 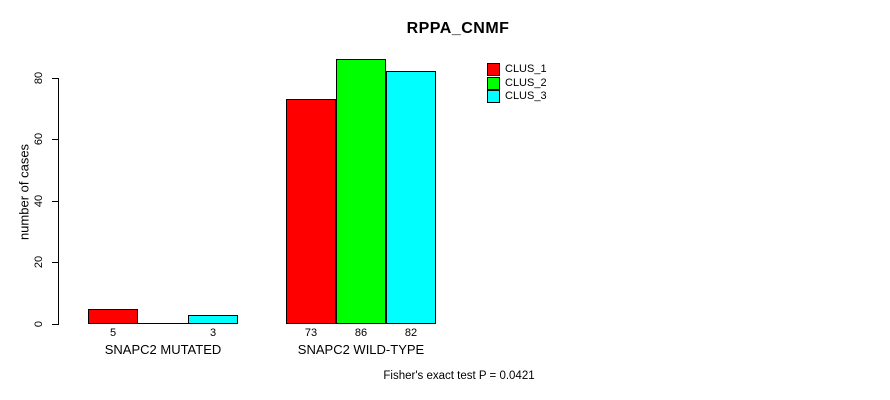 I want to click on y-axis-tick-label: 60, so click(x=39, y=139).